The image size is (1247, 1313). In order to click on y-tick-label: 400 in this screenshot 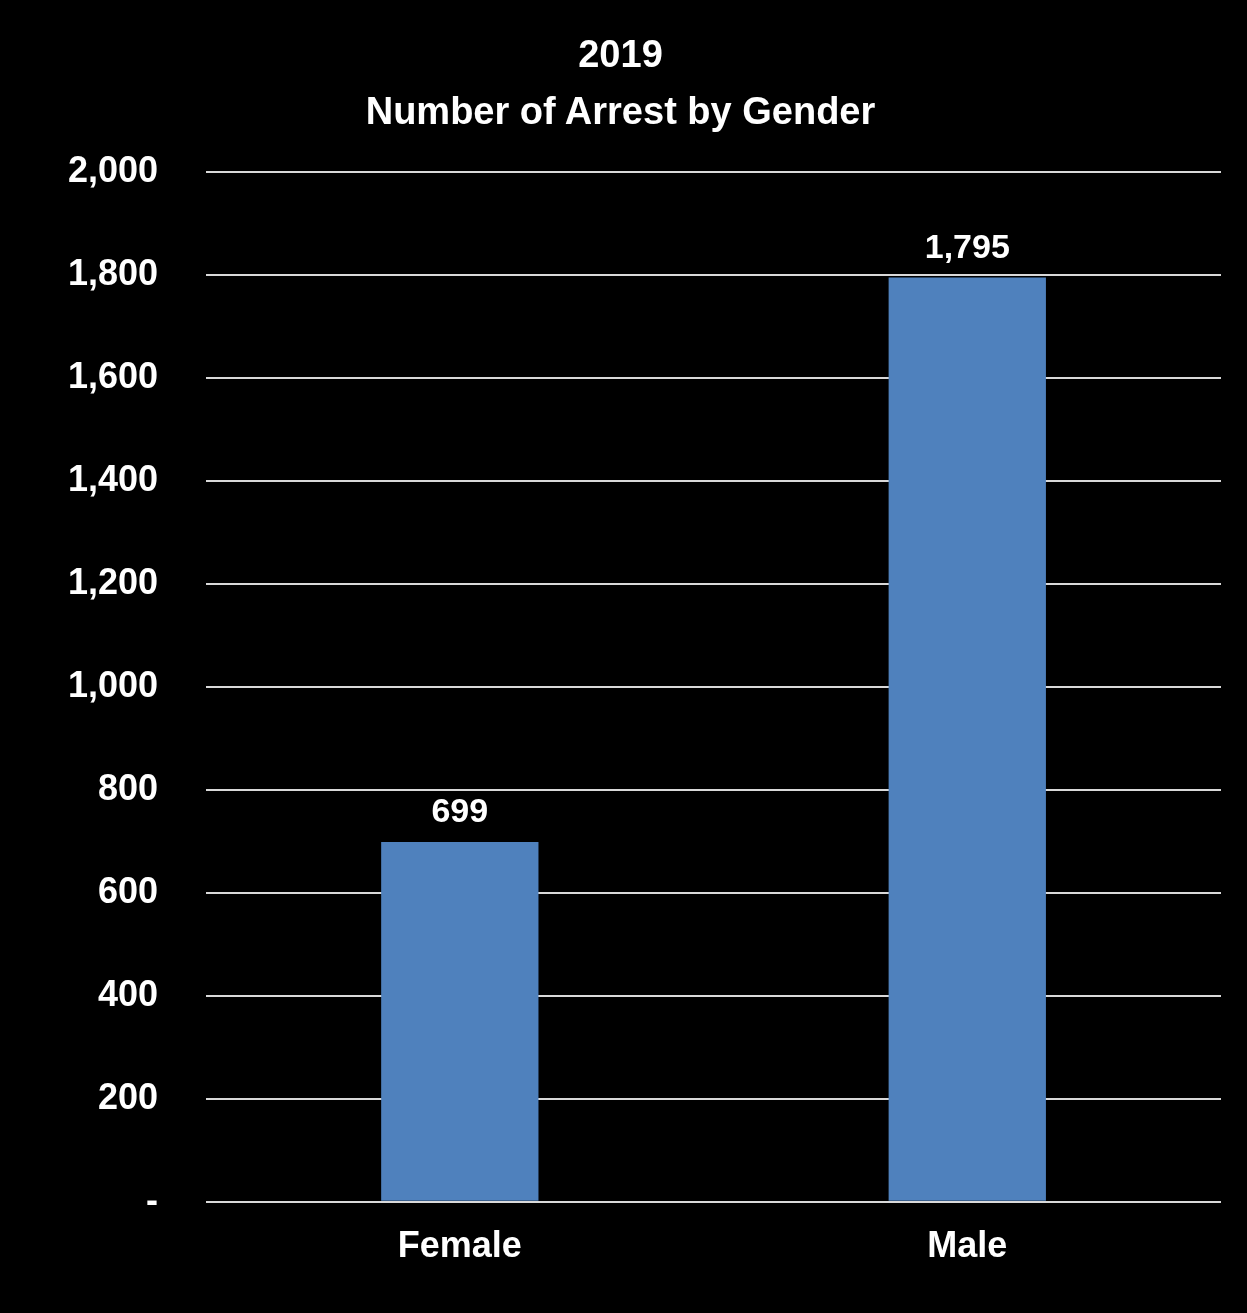, I will do `click(128, 993)`.